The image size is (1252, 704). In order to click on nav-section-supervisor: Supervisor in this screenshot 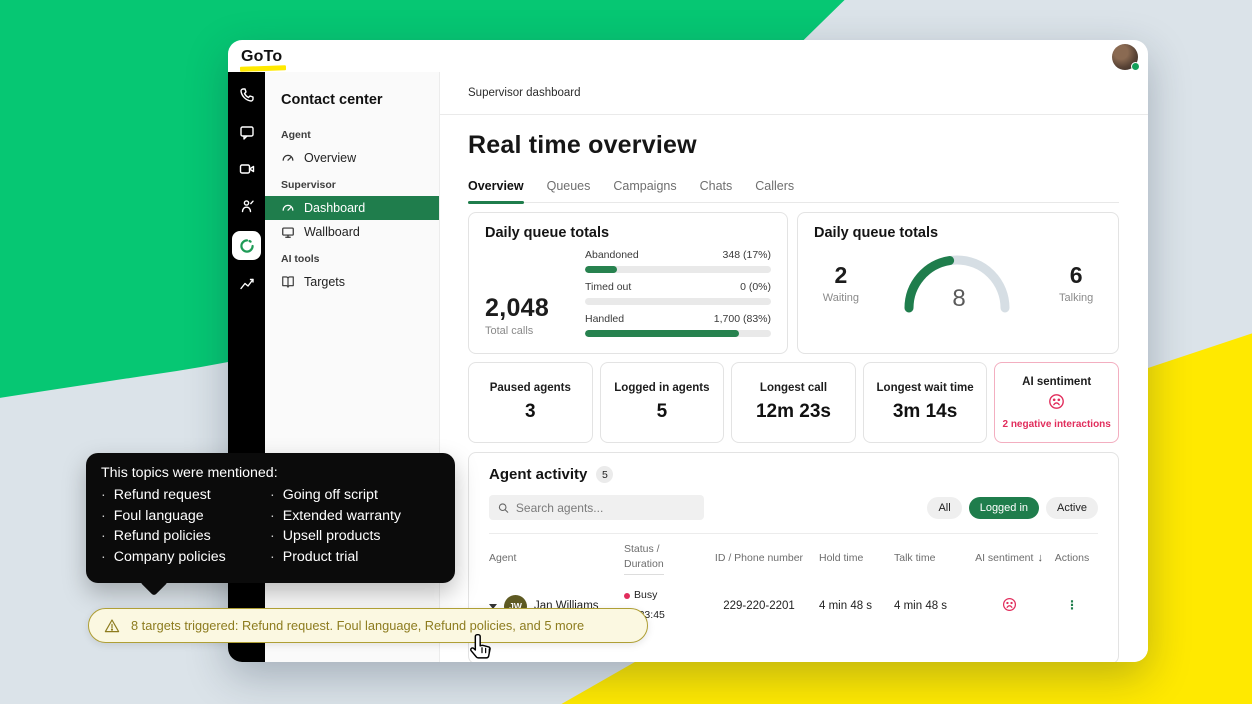, I will do `click(308, 185)`.